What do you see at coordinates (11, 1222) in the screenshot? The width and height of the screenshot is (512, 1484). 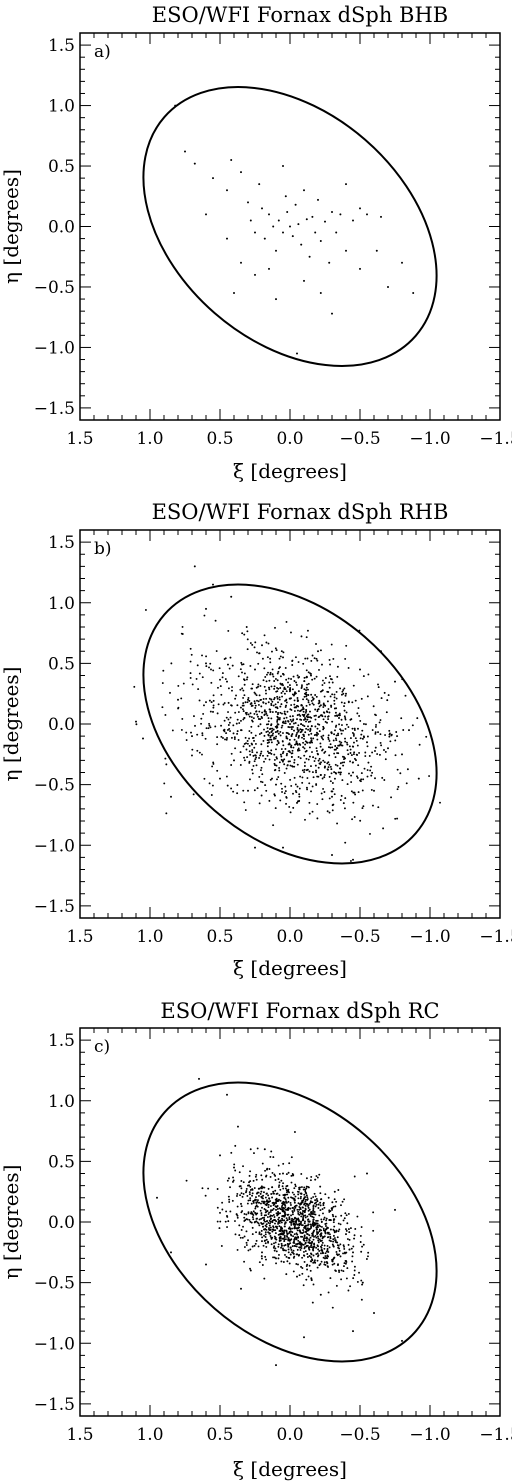 I see `y-axis-label: η [degrees]` at bounding box center [11, 1222].